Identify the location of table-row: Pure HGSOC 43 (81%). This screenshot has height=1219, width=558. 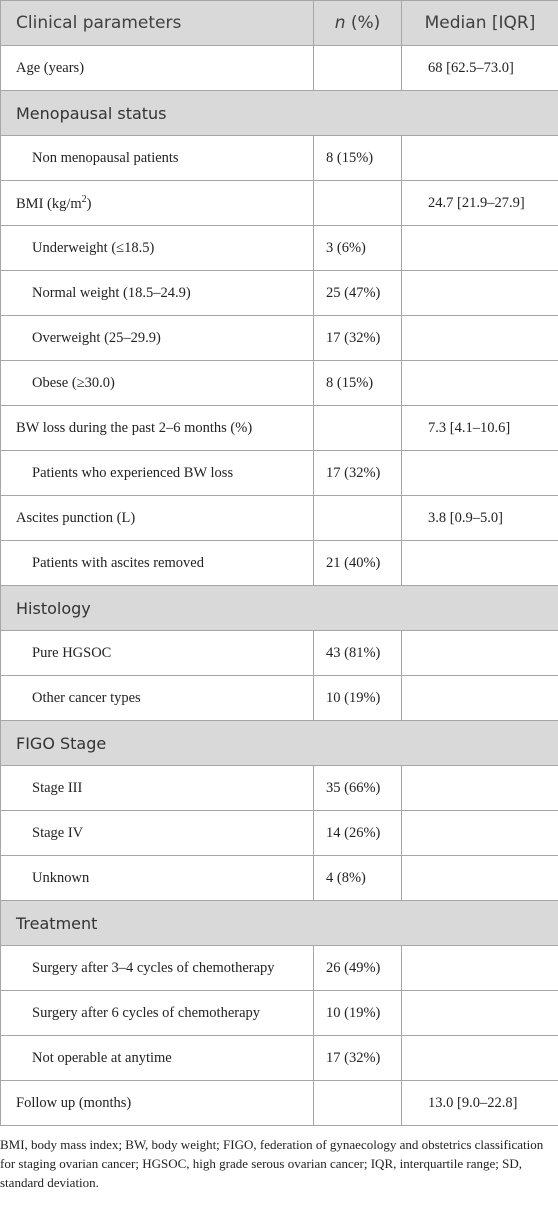
(279, 653).